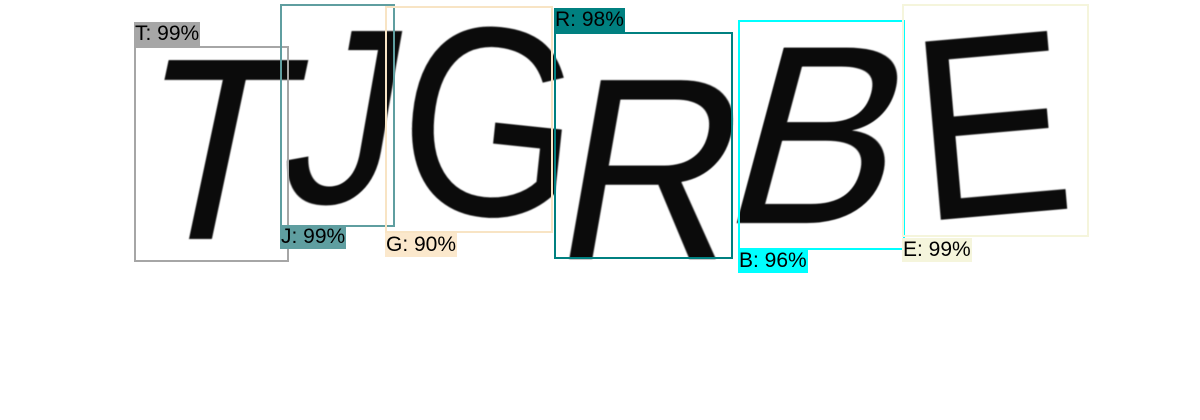 The width and height of the screenshot is (1200, 420). Describe the element at coordinates (421, 245) in the screenshot. I see `detection-label-g: G: 90%` at that location.